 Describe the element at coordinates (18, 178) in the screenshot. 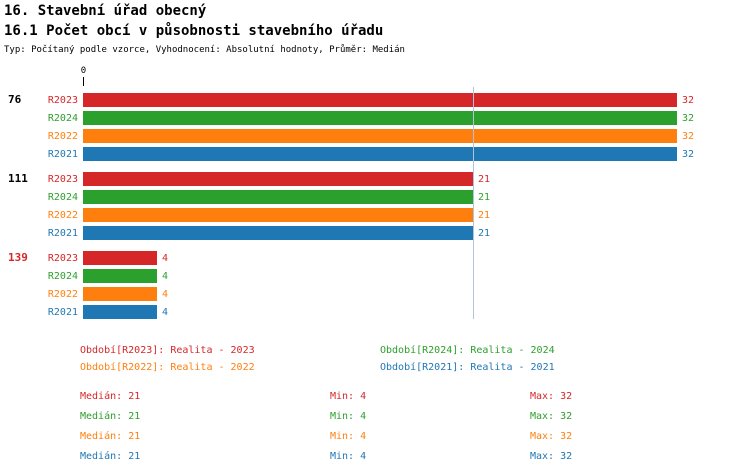

I see `group-label: 111` at that location.